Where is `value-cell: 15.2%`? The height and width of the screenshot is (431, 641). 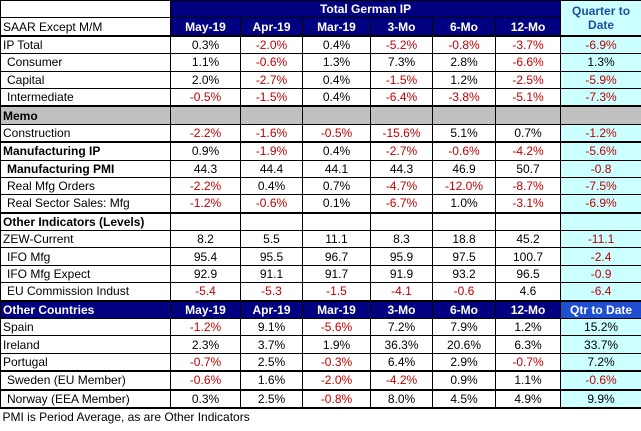 value-cell: 15.2% is located at coordinates (600, 327).